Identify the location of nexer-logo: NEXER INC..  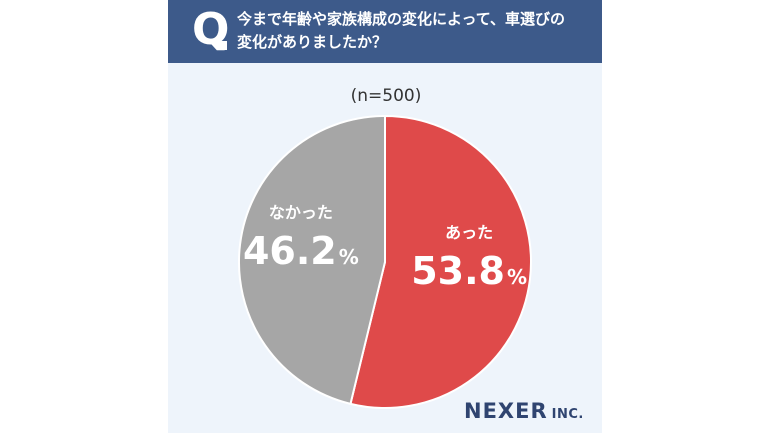
(524, 411).